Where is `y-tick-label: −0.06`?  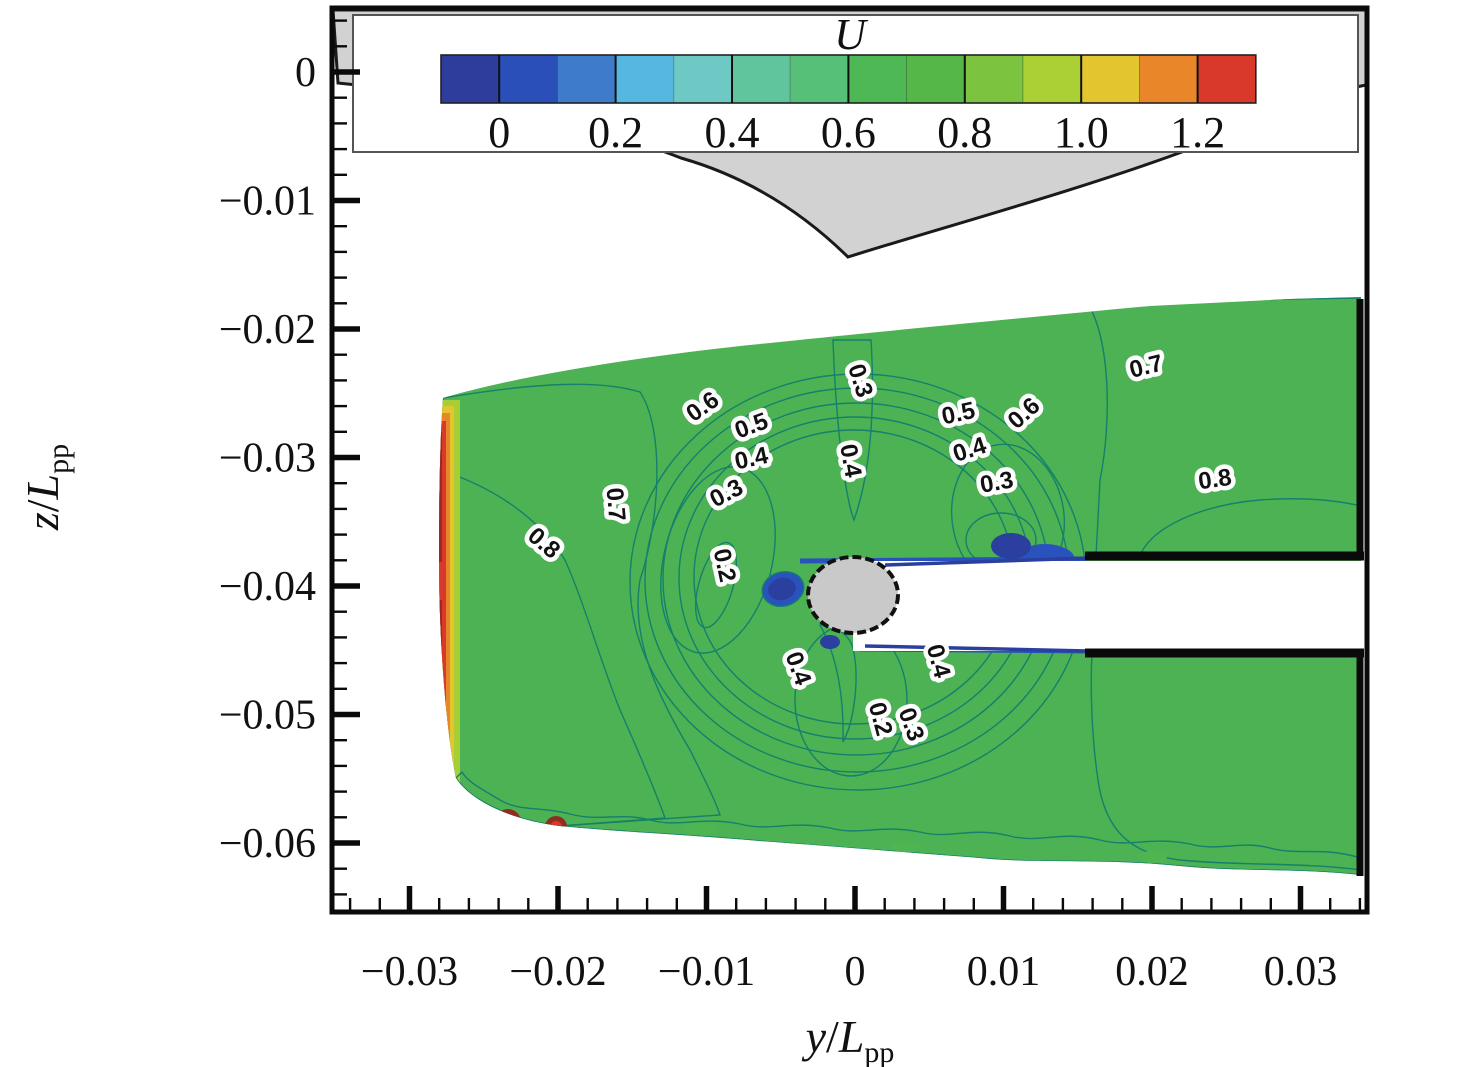 y-tick-label: −0.06 is located at coordinates (267, 844).